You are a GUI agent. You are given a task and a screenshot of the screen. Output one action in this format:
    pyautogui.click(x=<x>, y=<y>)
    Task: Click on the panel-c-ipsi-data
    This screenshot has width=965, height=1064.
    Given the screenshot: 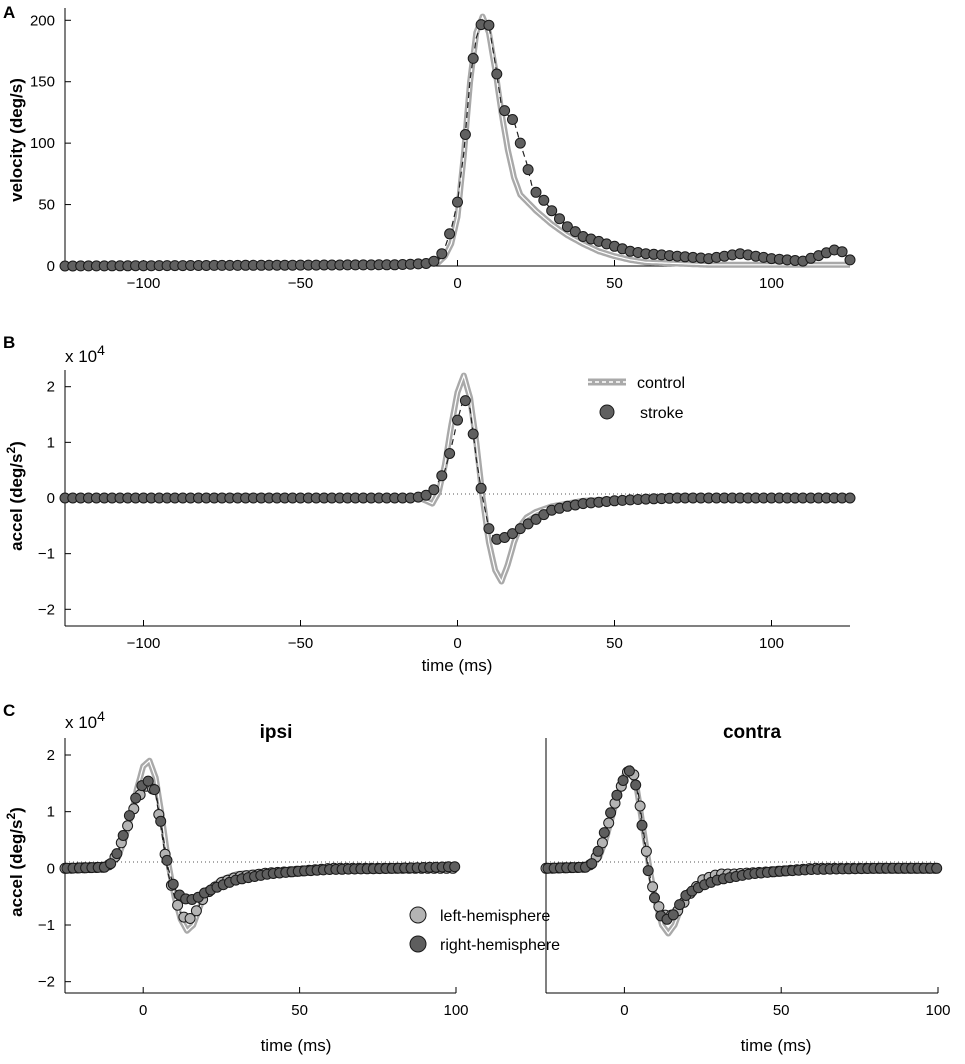 What is the action you would take?
    pyautogui.click(x=260, y=845)
    